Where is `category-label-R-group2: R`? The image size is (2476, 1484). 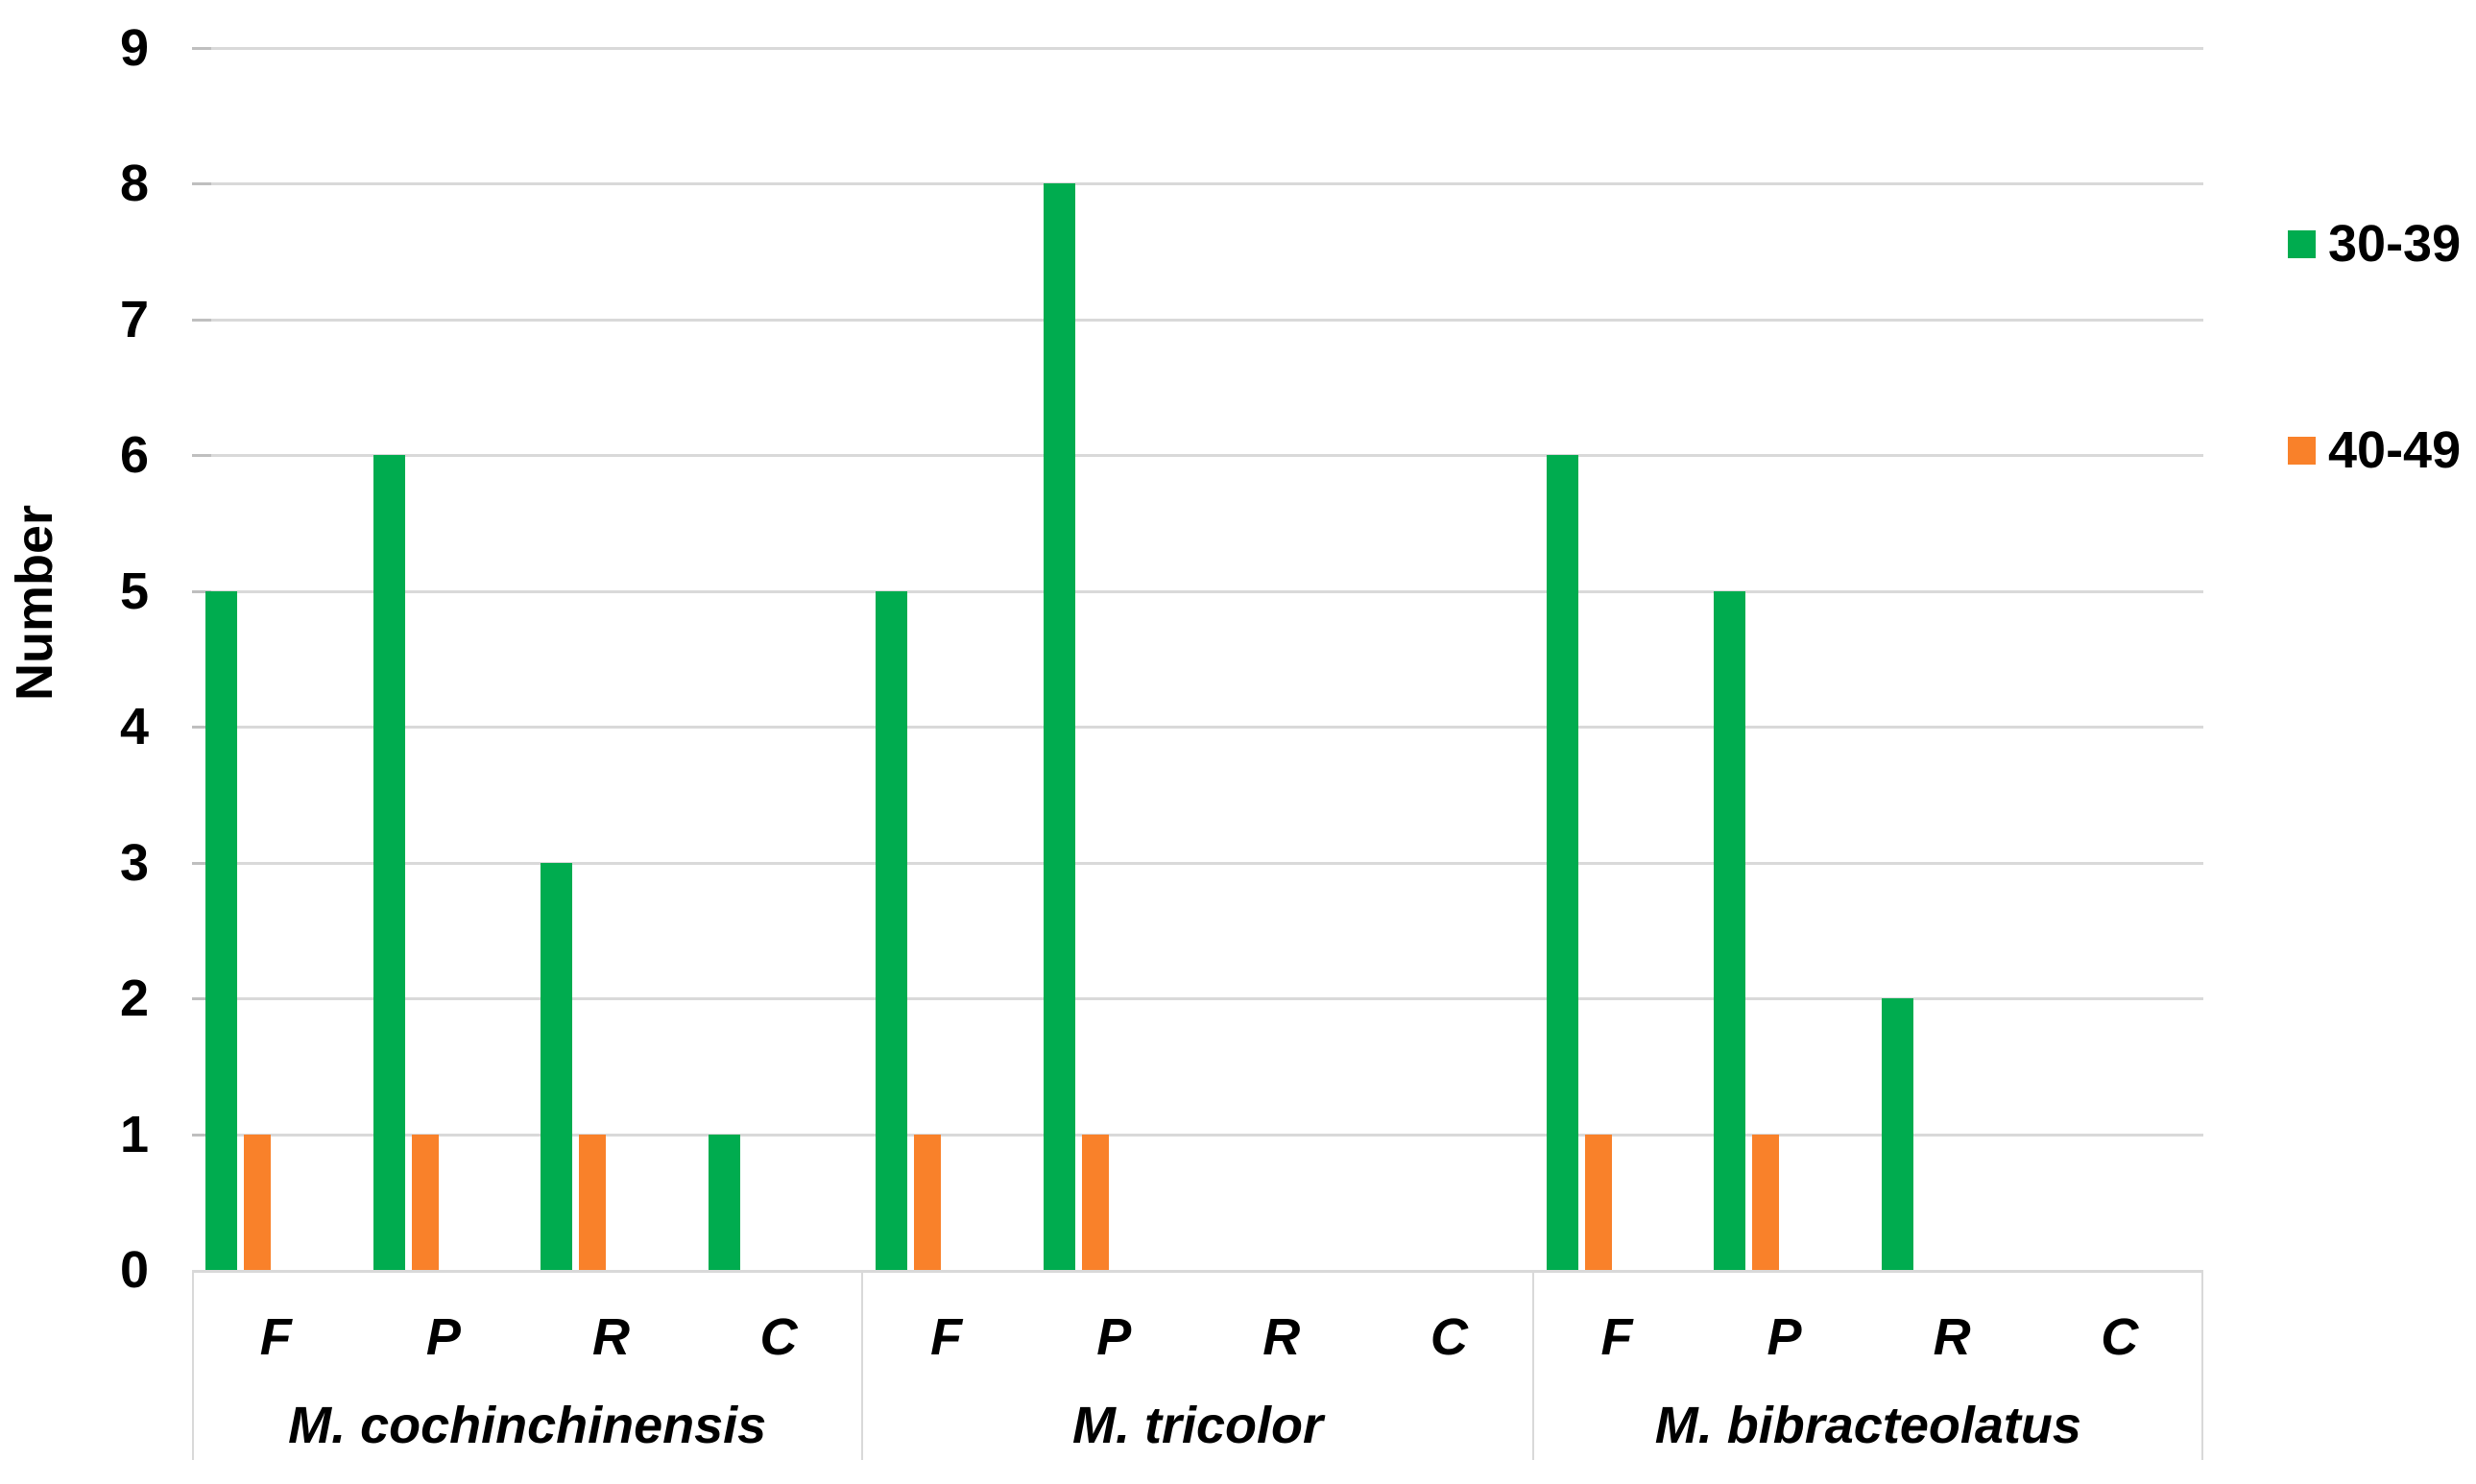
category-label-R-group2: R is located at coordinates (1281, 1337).